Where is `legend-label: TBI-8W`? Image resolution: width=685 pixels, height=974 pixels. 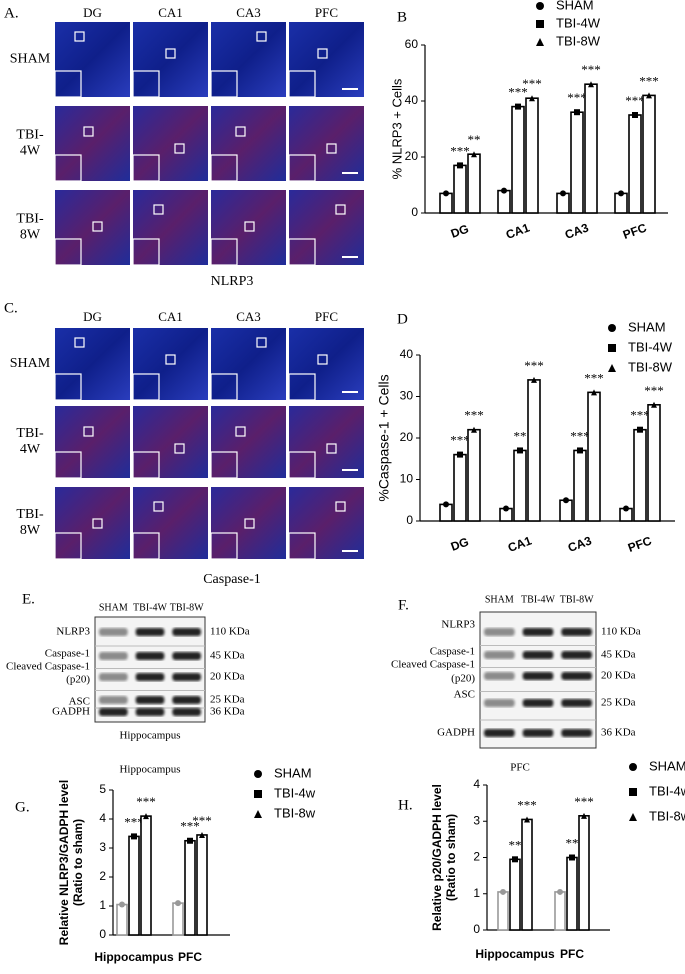 legend-label: TBI-8W is located at coordinates (650, 366).